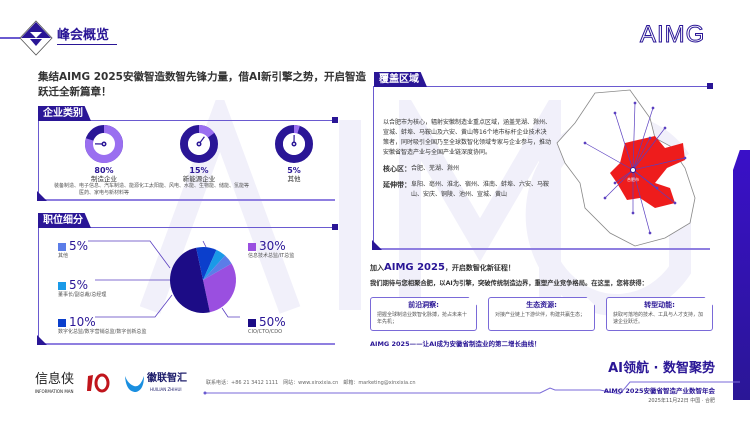 Image resolution: width=750 pixels, height=421 pixels. I want to click on card-text: 把握全球制造业数智化脉搏，抢占未来十年先机；, so click(422, 318).